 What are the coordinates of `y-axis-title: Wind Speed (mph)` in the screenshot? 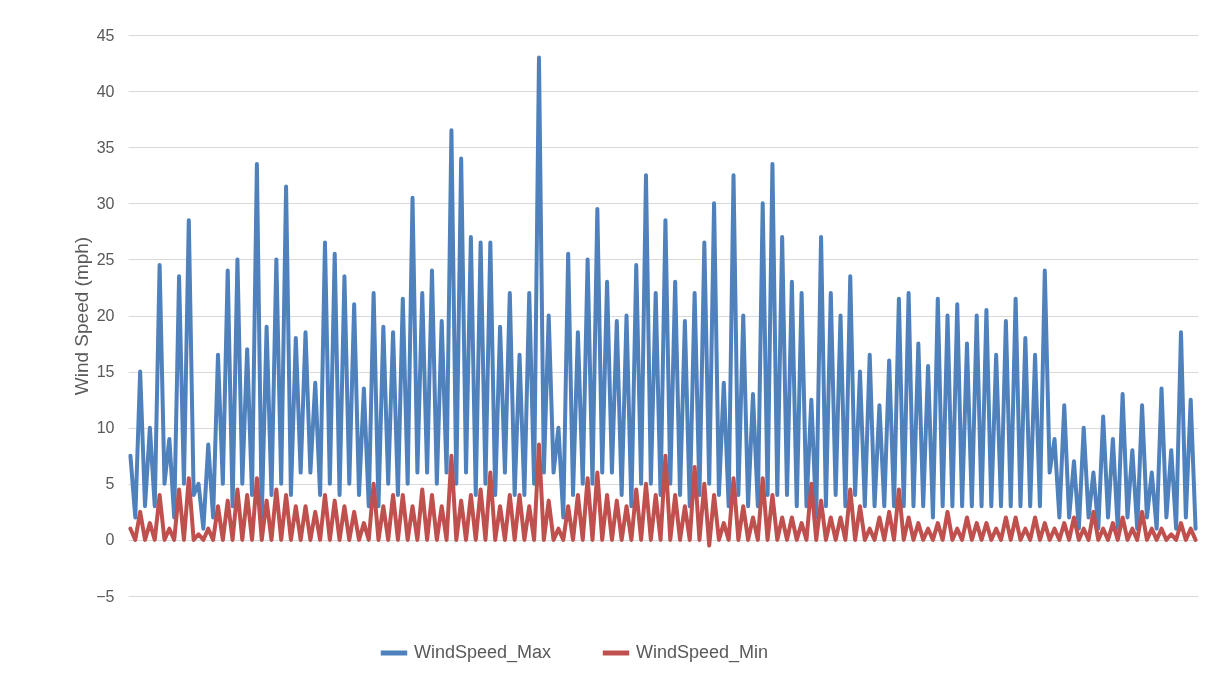 It's located at (82, 316).